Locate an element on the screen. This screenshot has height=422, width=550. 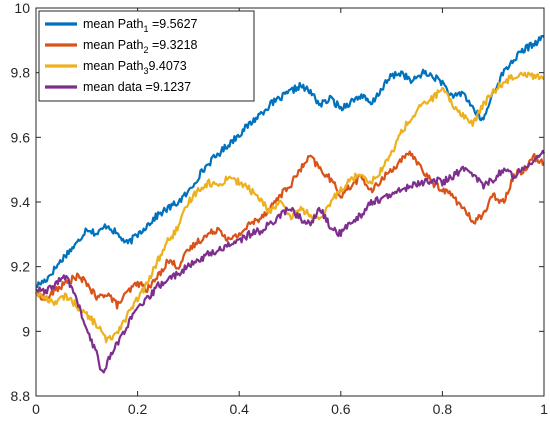
x-tick-label: 0 is located at coordinates (36, 409).